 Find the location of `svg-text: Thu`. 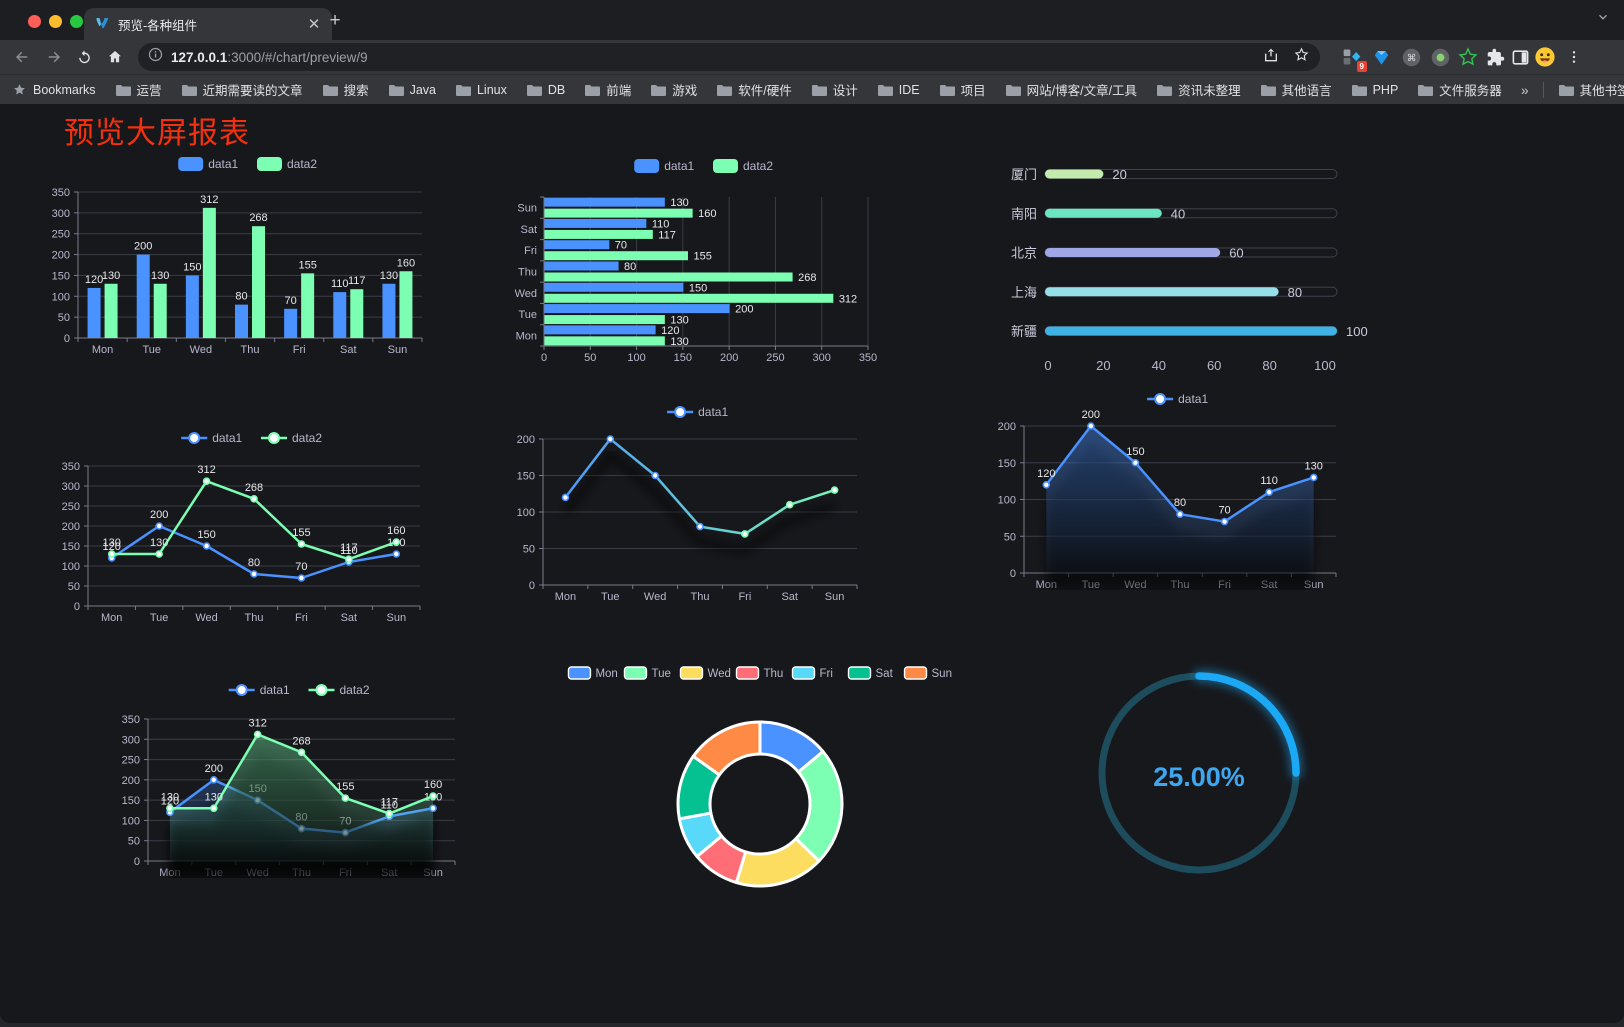

svg-text: Thu is located at coordinates (773, 674).